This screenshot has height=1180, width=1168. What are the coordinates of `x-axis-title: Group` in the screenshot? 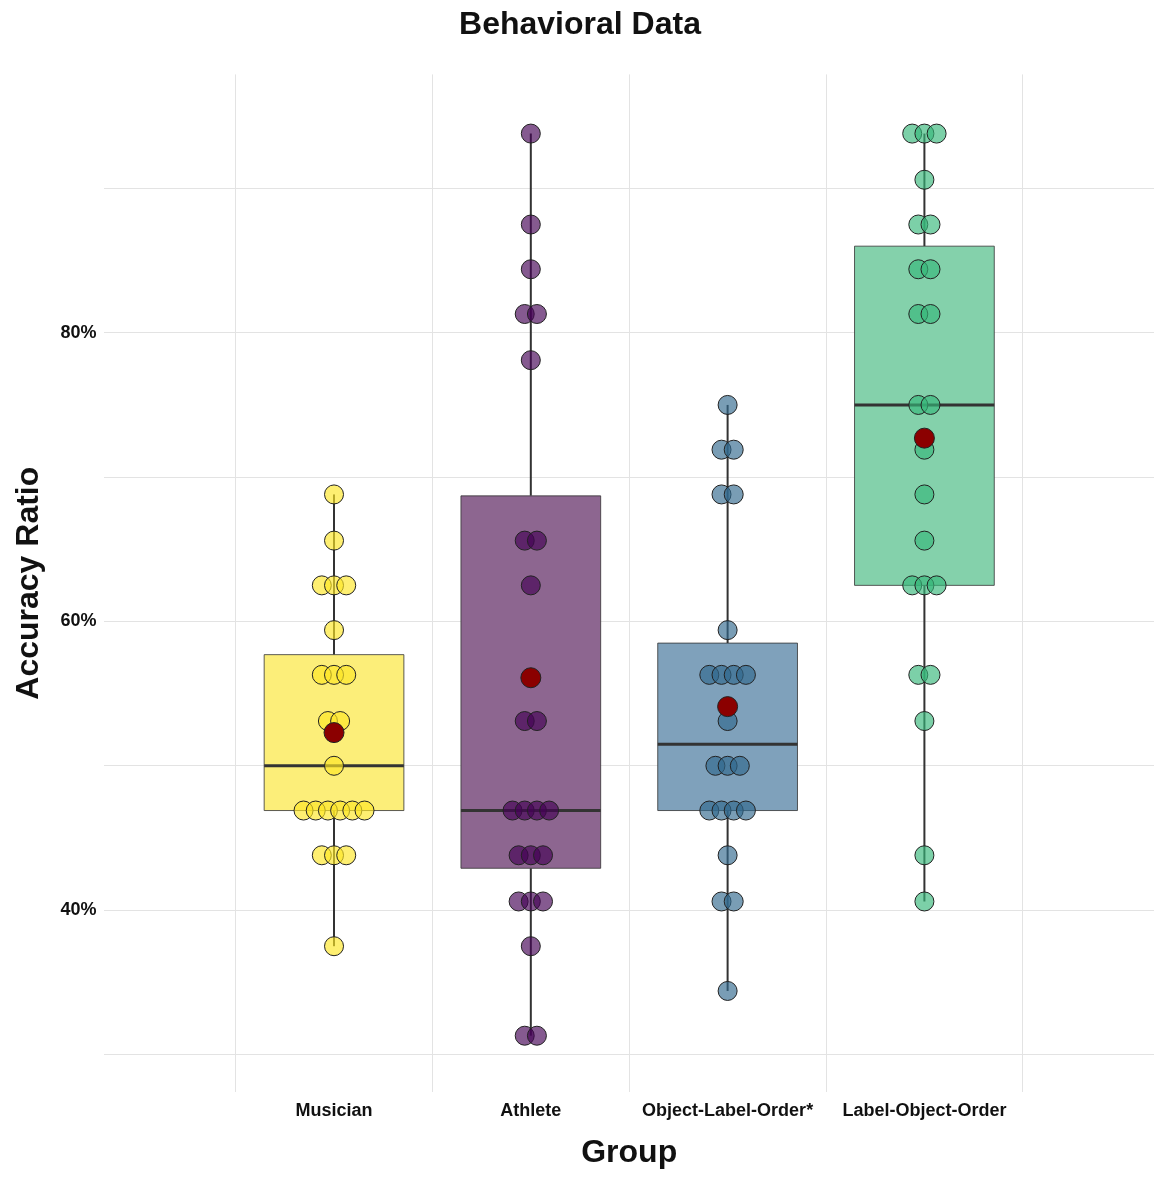 It's located at (629, 1150).